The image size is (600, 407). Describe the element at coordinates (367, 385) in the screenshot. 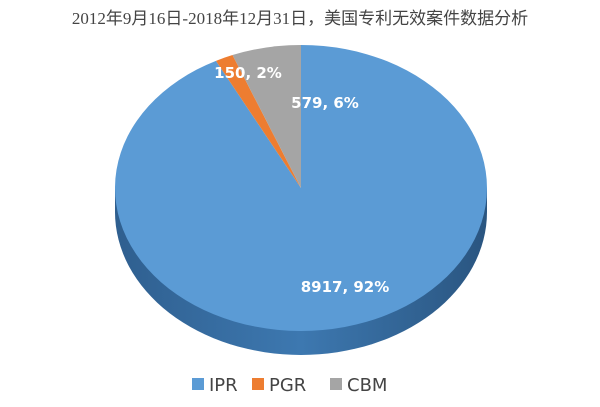

I see `legend-label-cbm: CBM` at that location.